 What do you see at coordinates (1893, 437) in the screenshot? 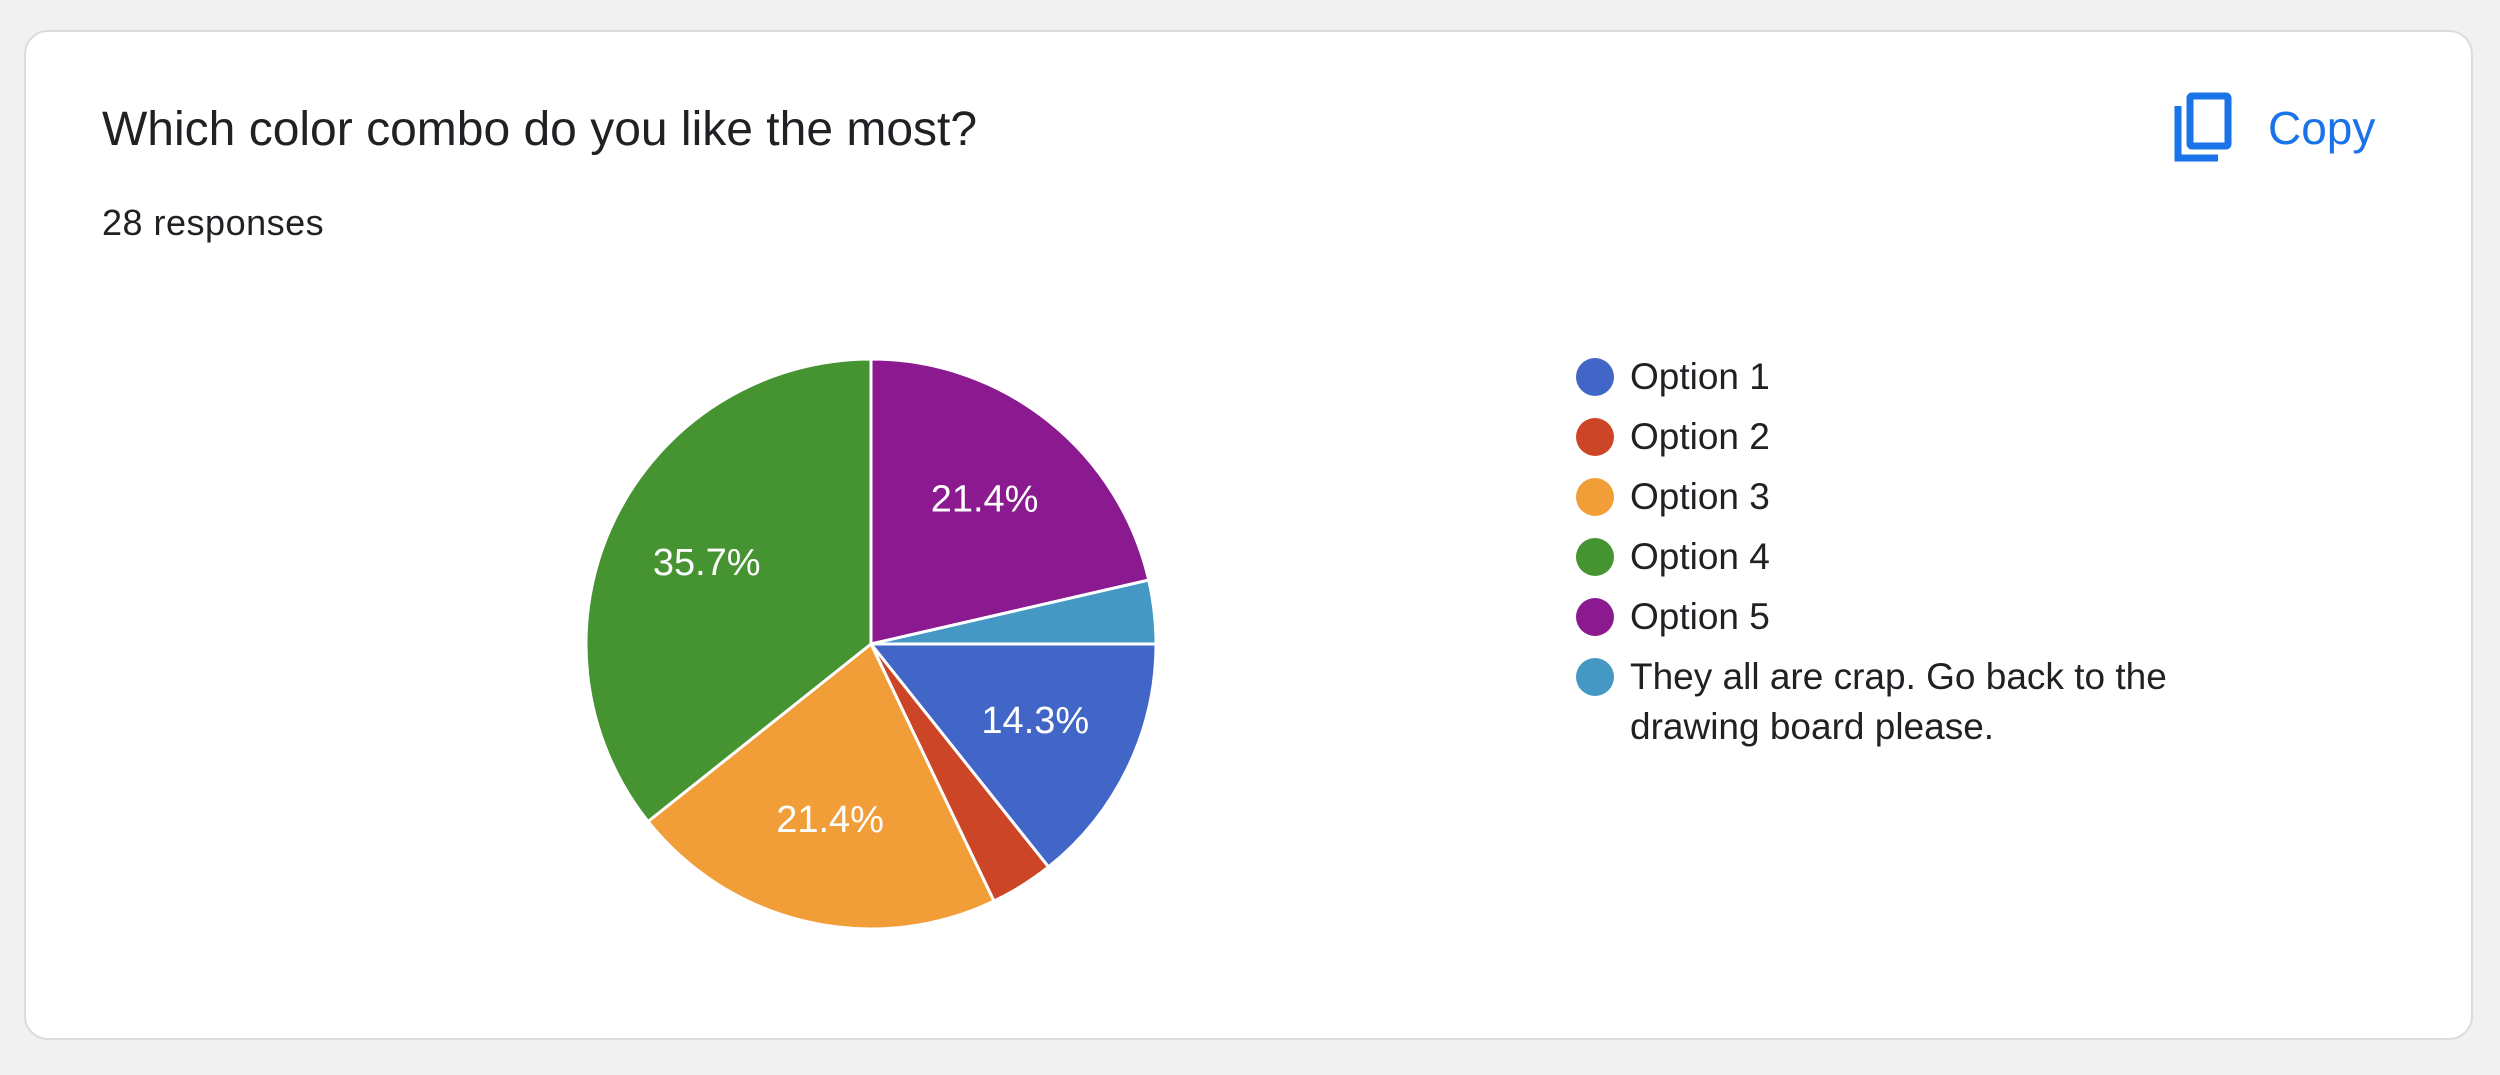
I see `legend-item: Option 2` at bounding box center [1893, 437].